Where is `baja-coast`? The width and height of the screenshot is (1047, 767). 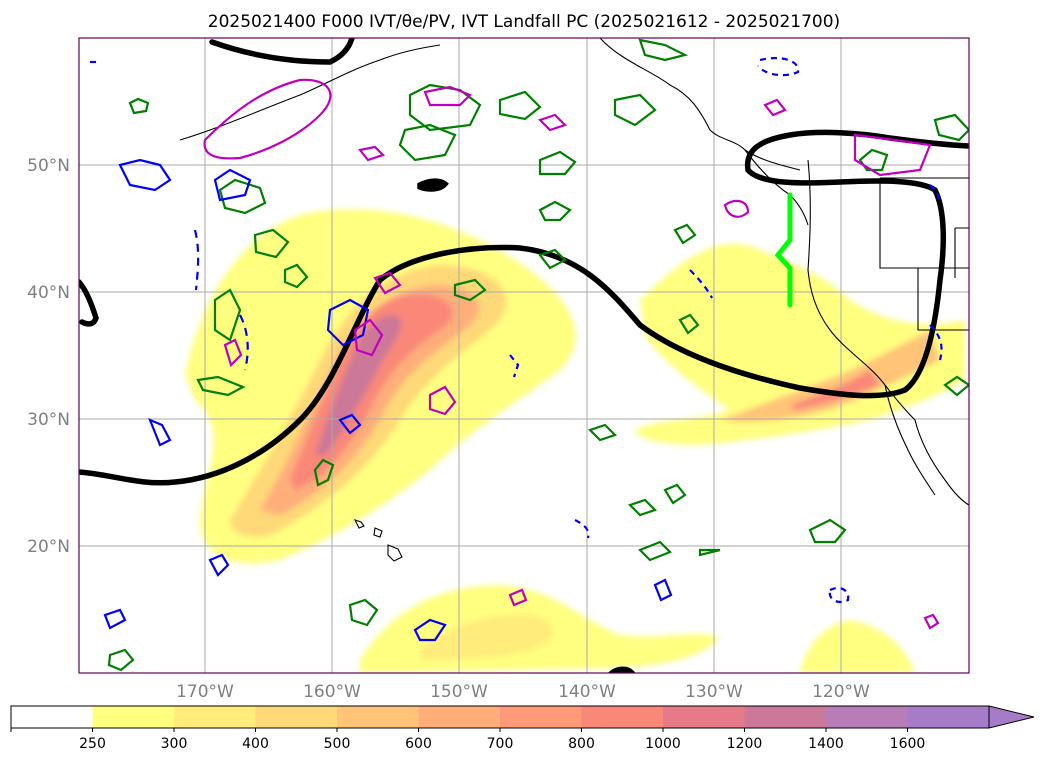 baja-coast is located at coordinates (910, 440).